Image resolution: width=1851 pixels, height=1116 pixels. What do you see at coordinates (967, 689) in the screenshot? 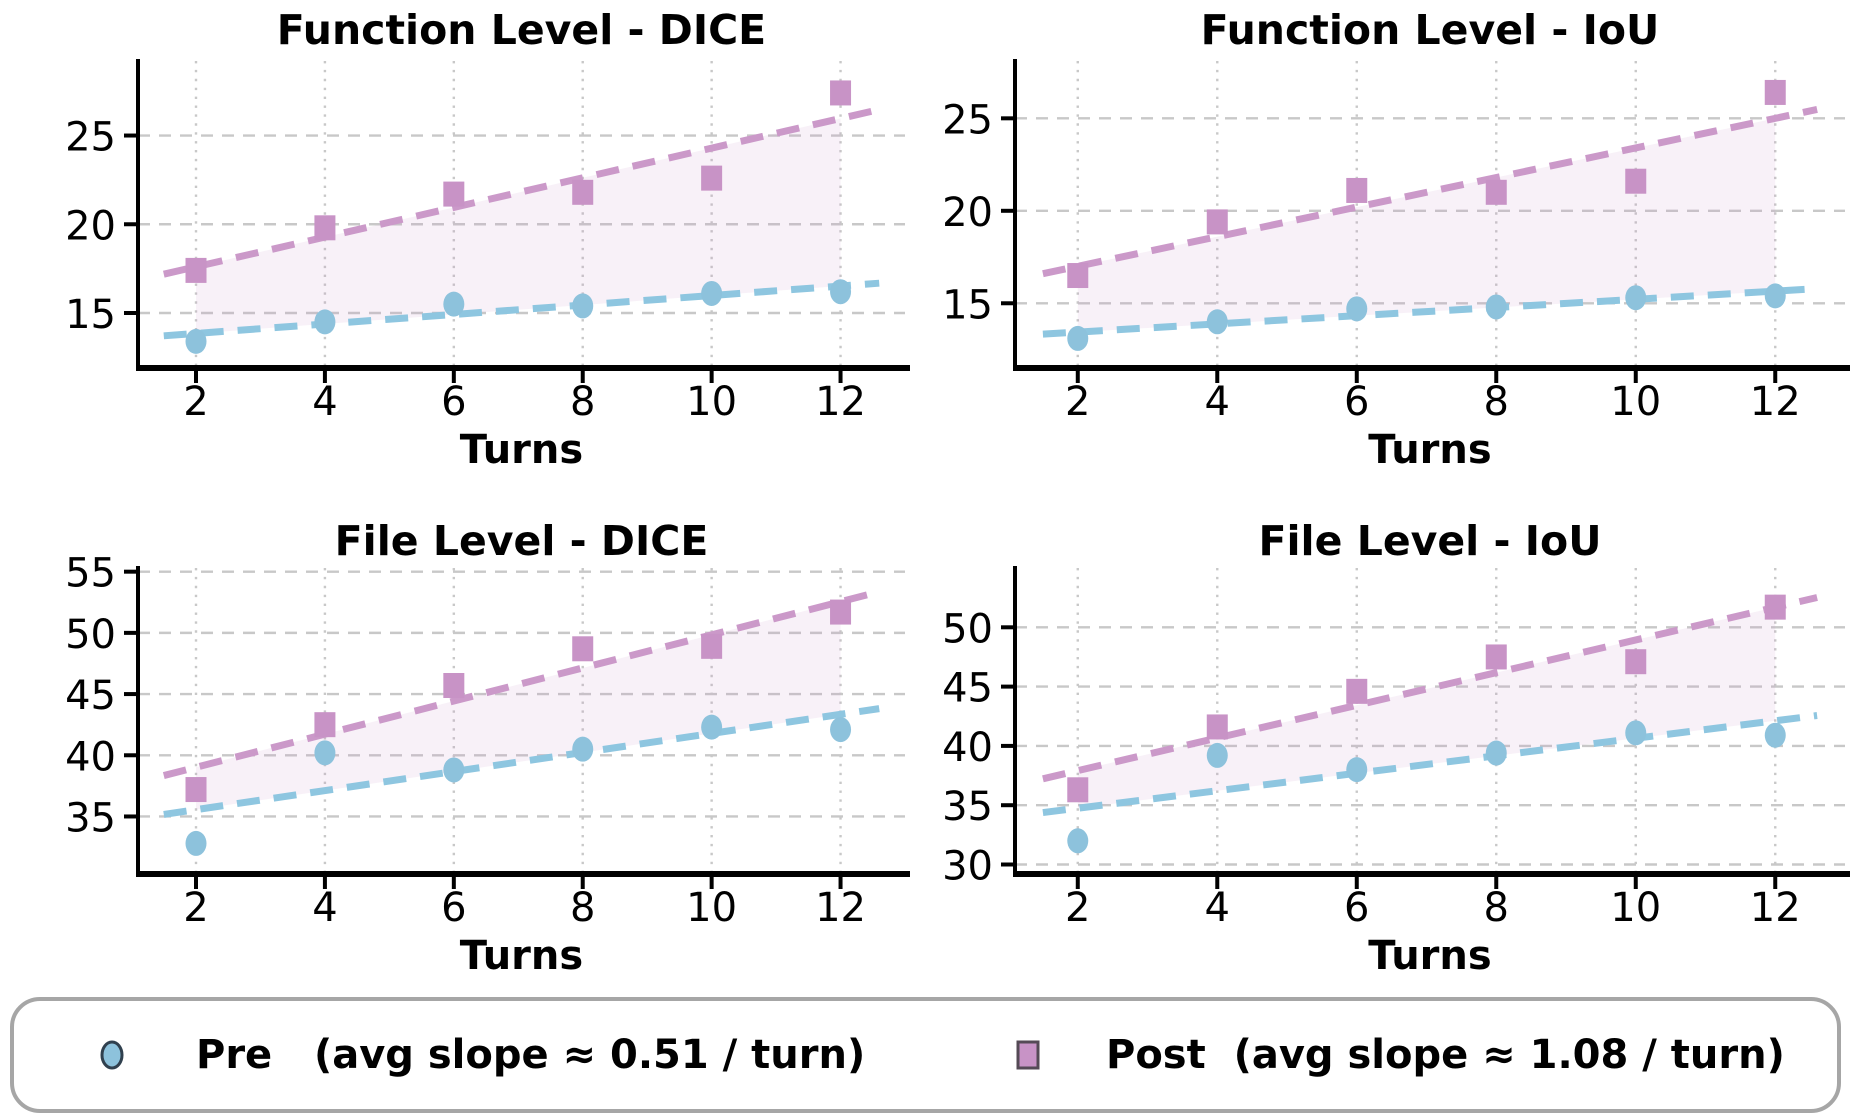
I see `y-tick-label: 45` at bounding box center [967, 689].